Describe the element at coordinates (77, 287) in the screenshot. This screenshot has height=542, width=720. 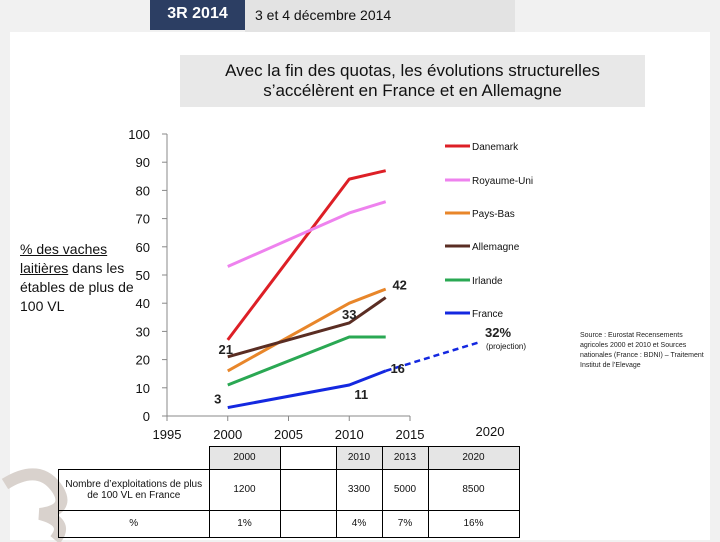
I see `y-axis-label-rest: dans les étables de plus de 100 VL` at that location.